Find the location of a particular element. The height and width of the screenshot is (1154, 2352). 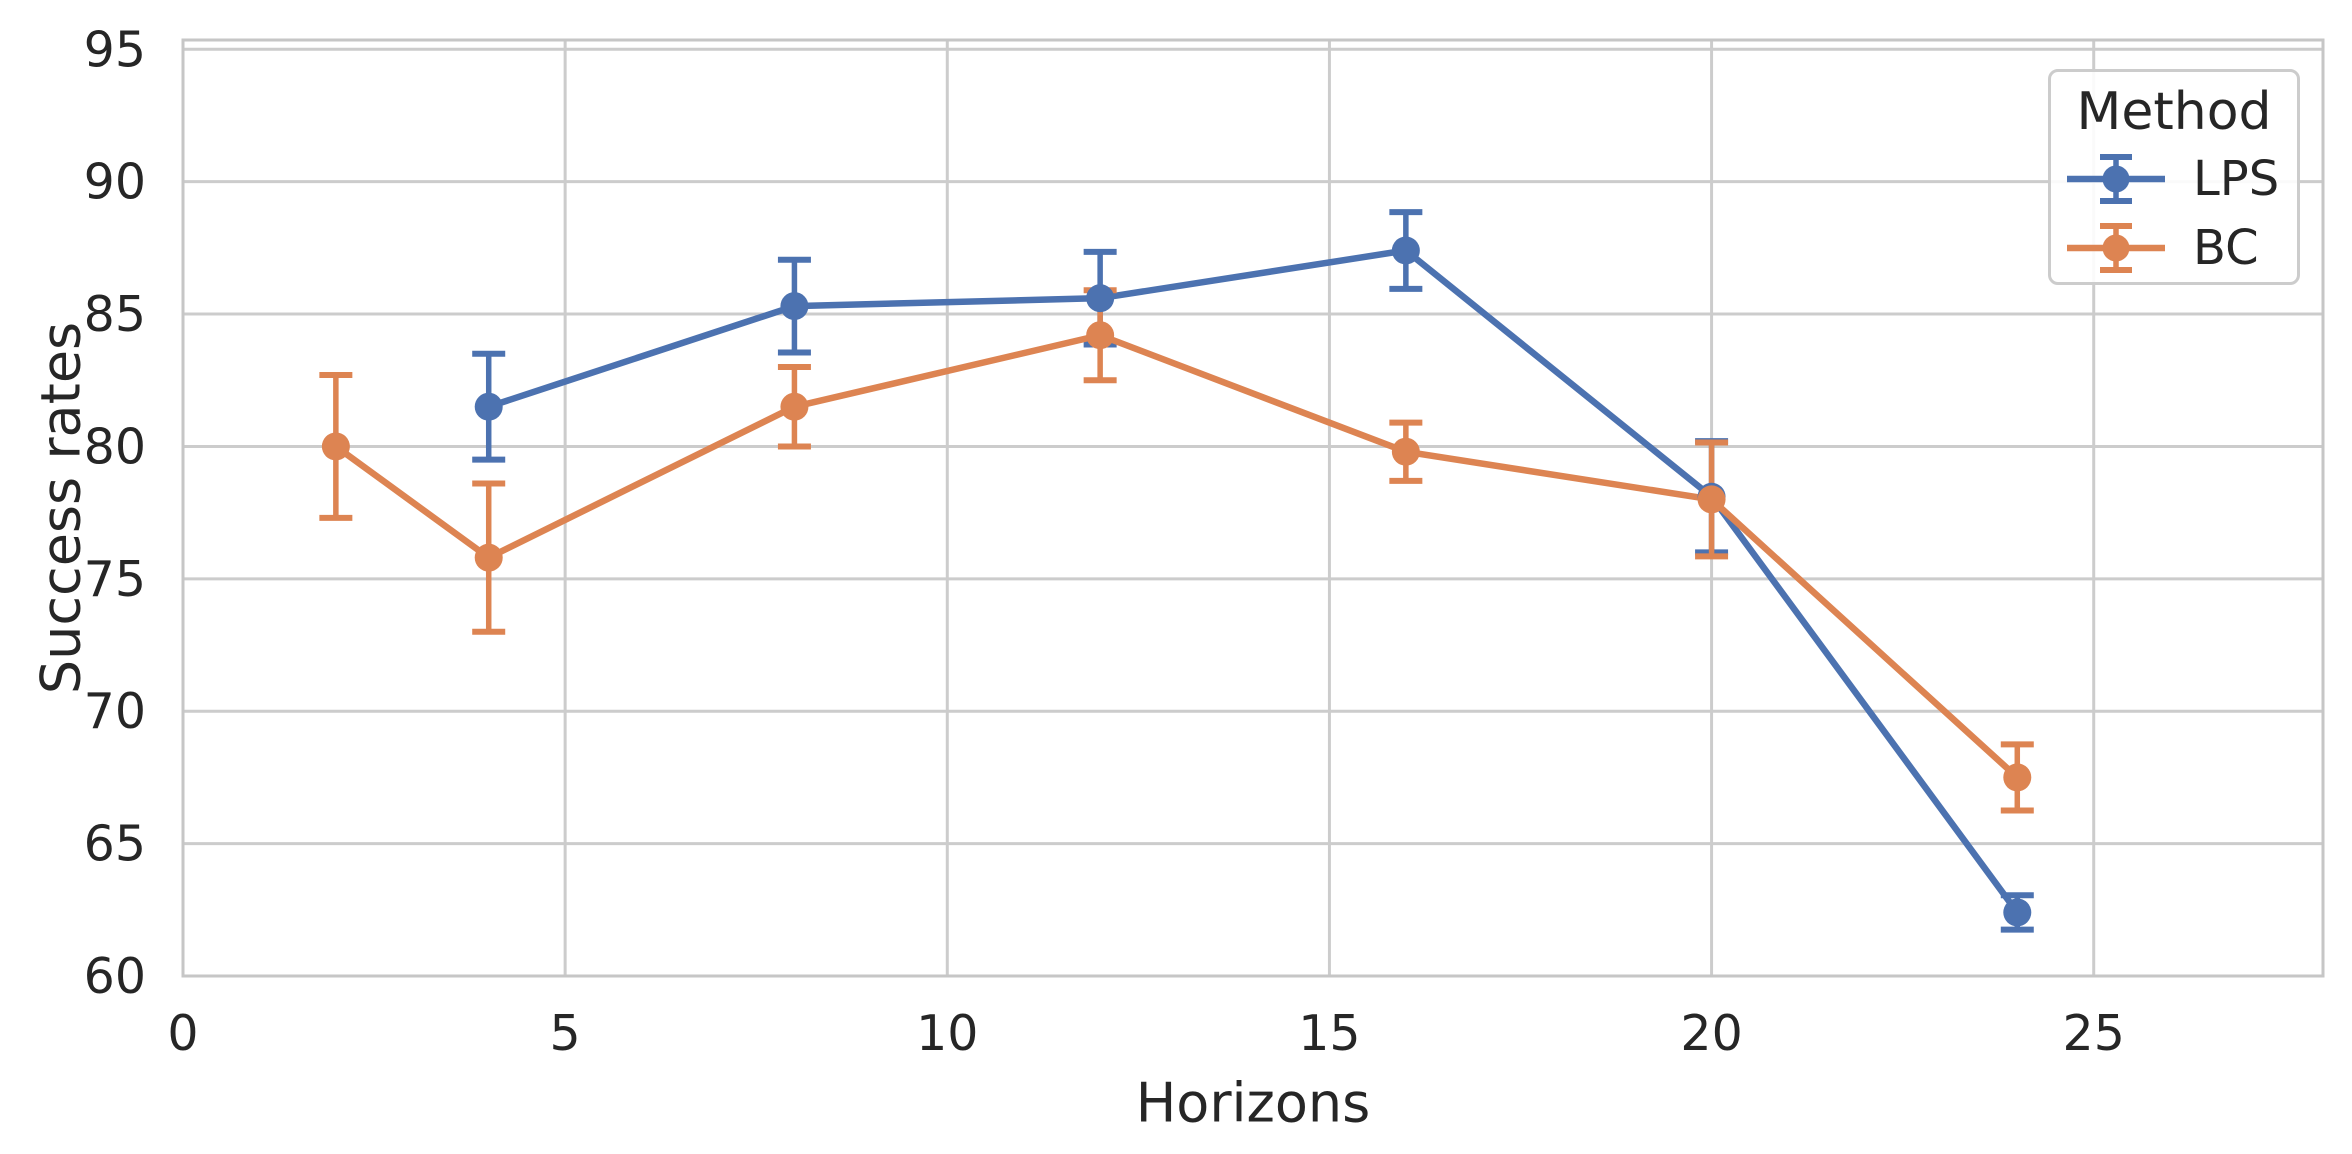

x-axis-label: Horizons is located at coordinates (1253, 1103).